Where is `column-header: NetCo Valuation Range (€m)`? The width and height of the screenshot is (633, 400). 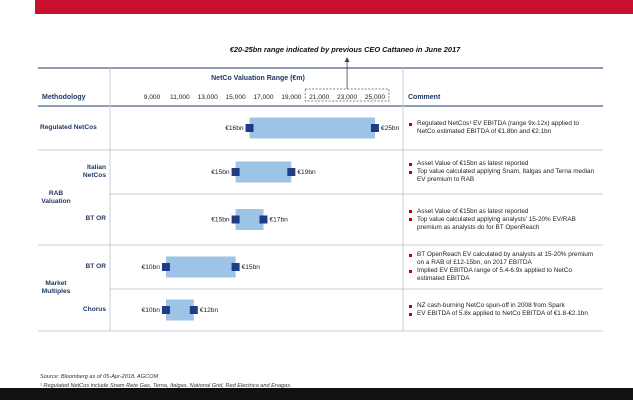 column-header: NetCo Valuation Range (€m) is located at coordinates (258, 78).